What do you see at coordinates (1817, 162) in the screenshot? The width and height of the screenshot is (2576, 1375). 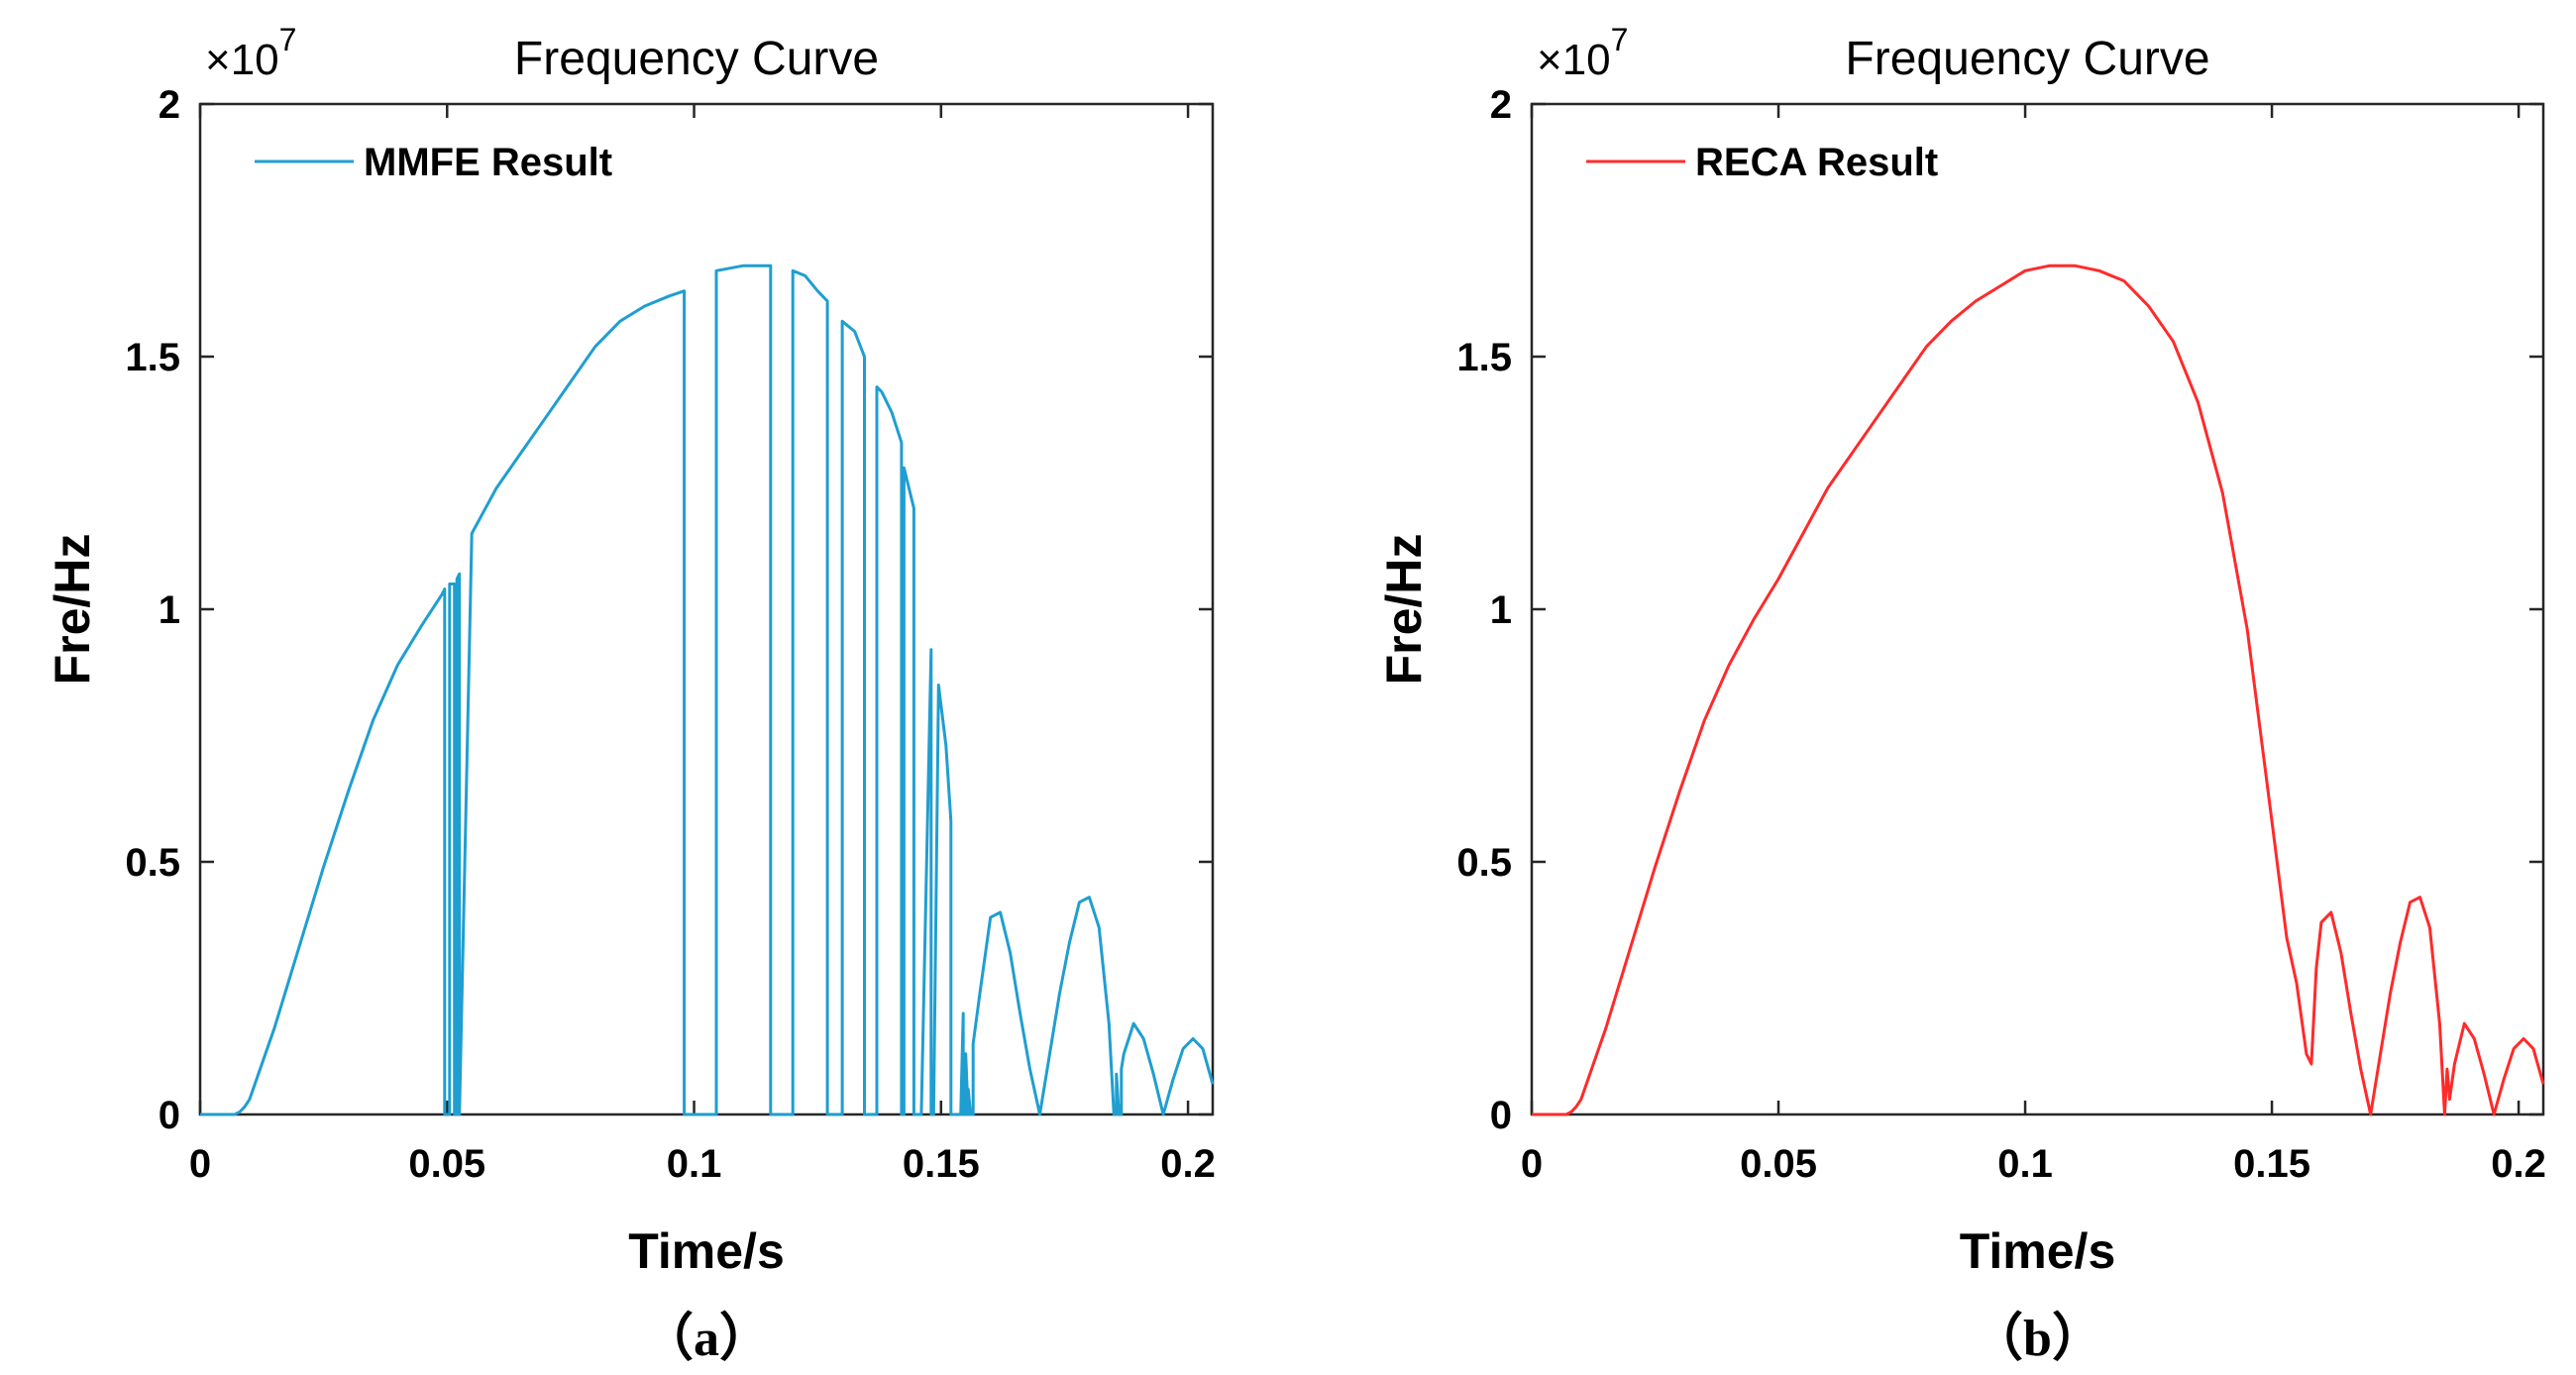 I see `legend-label: RECA Result` at bounding box center [1817, 162].